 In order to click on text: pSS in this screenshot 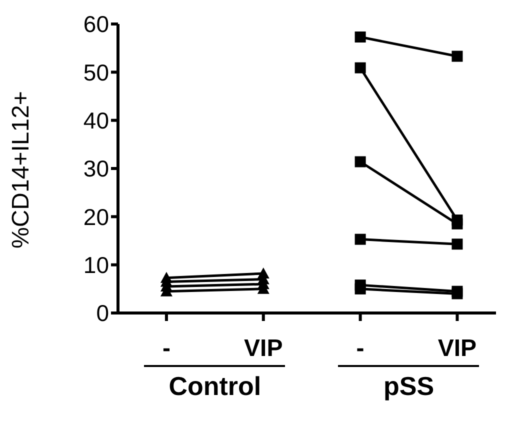, I will do `click(409, 386)`.